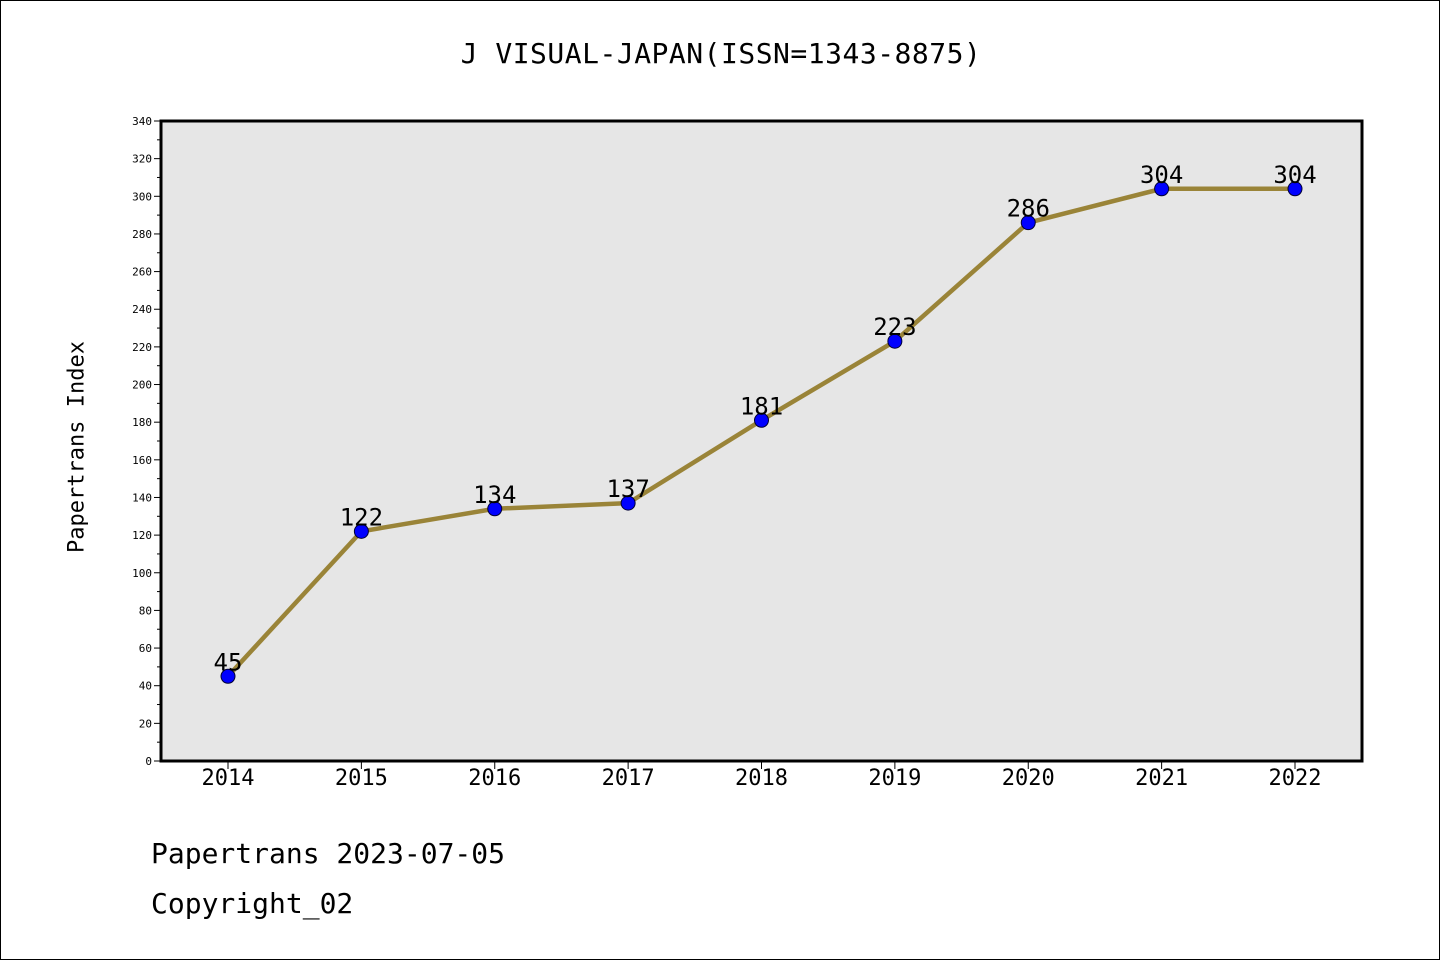 The height and width of the screenshot is (961, 1440). What do you see at coordinates (228, 662) in the screenshot?
I see `data-label: 45` at bounding box center [228, 662].